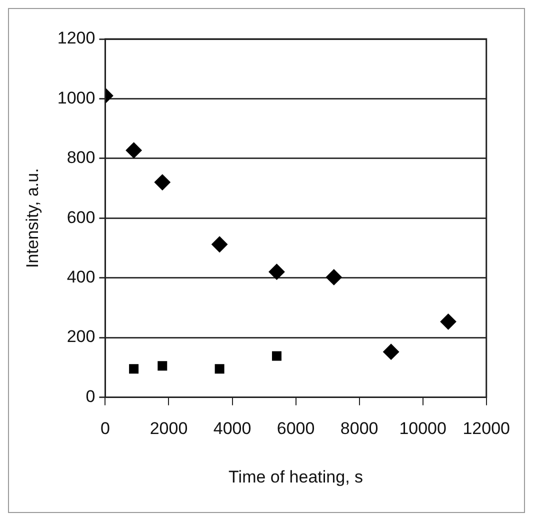  What do you see at coordinates (76, 38) in the screenshot?
I see `y-tick-label: 1200` at bounding box center [76, 38].